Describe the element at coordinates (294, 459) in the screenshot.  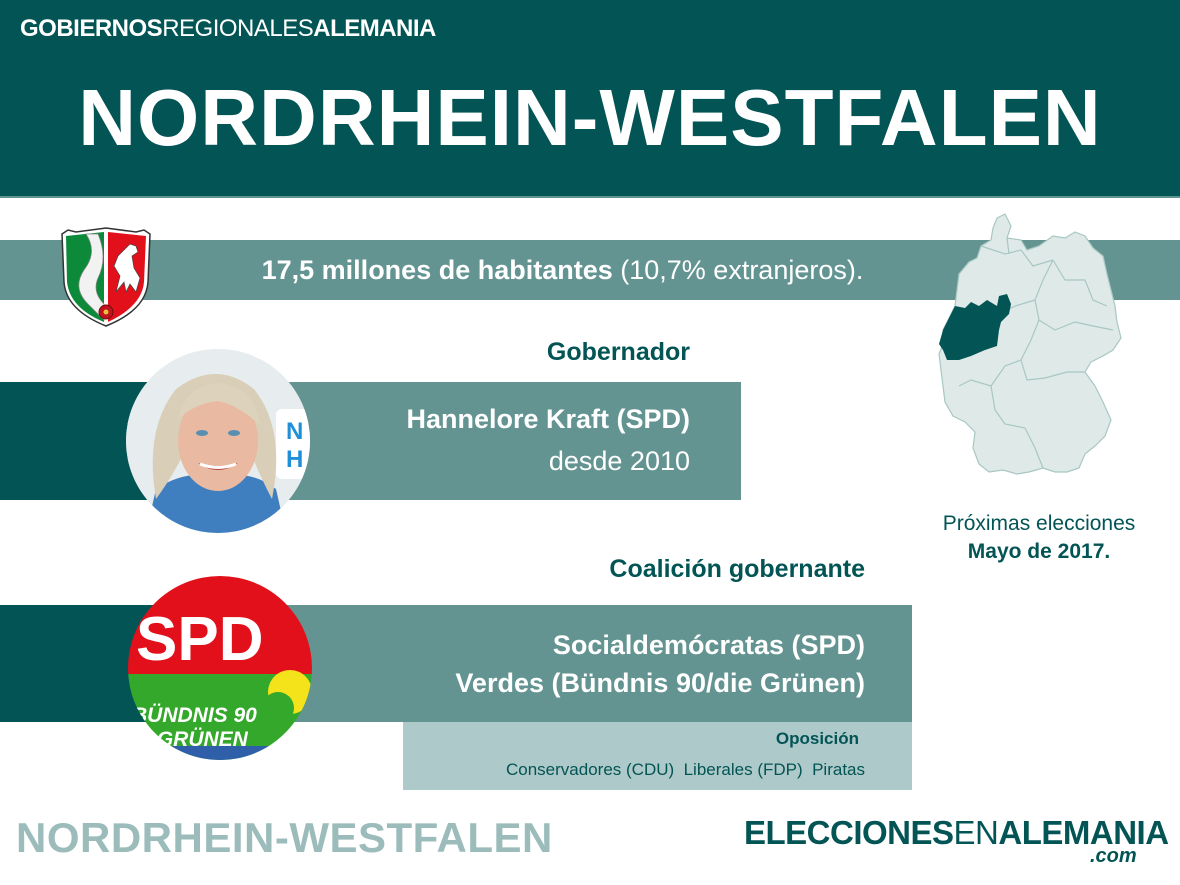
I see `svg-text: H` at that location.